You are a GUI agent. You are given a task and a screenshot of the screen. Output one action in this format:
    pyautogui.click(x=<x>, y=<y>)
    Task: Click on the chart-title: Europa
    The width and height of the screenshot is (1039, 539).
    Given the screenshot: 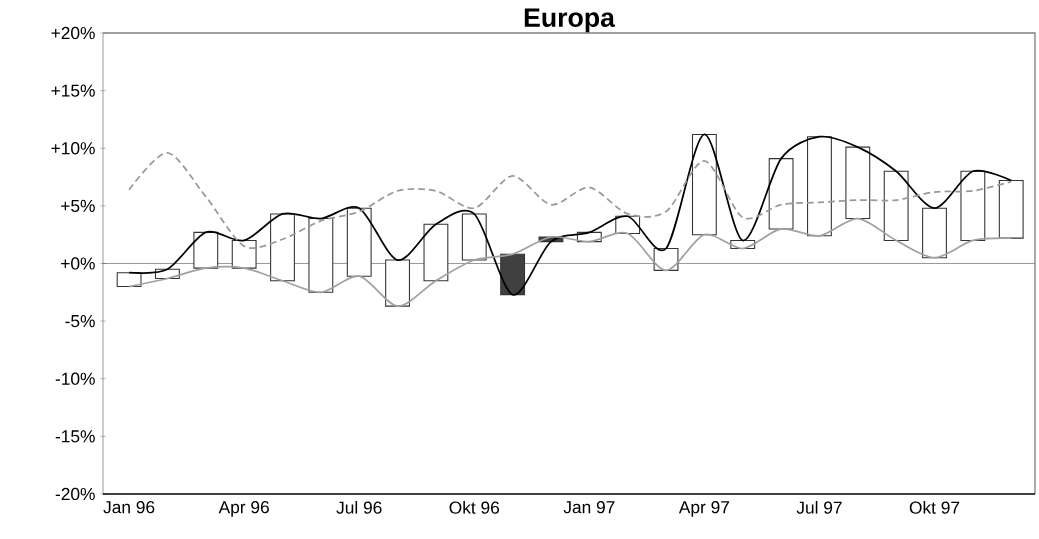 What is the action you would take?
    pyautogui.click(x=570, y=20)
    